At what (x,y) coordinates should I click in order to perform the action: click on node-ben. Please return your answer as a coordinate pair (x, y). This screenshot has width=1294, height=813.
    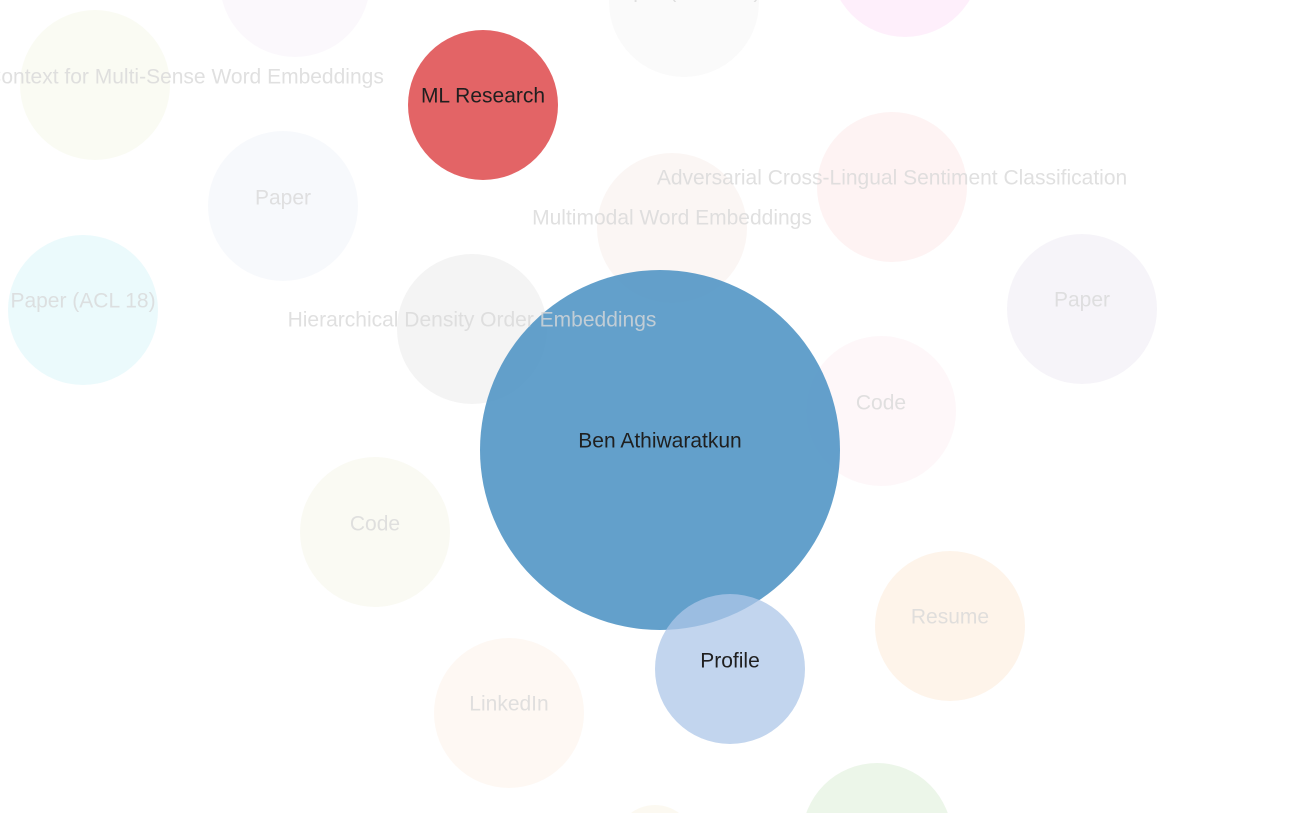
    Looking at the image, I should click on (660, 450).